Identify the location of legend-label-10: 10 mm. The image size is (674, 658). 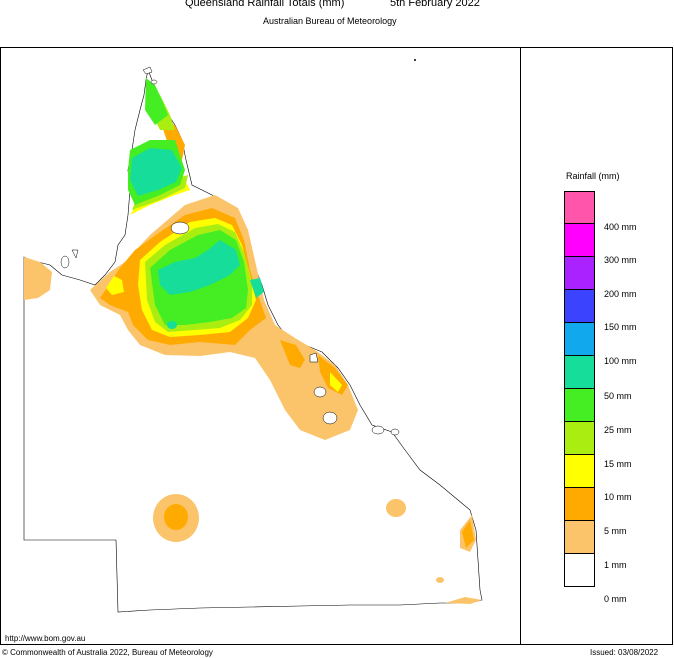
(618, 497).